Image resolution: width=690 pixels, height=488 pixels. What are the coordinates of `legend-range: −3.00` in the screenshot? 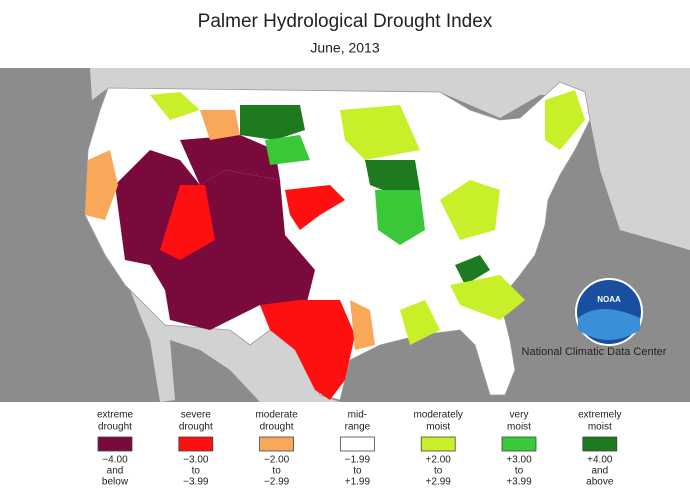 It's located at (196, 460).